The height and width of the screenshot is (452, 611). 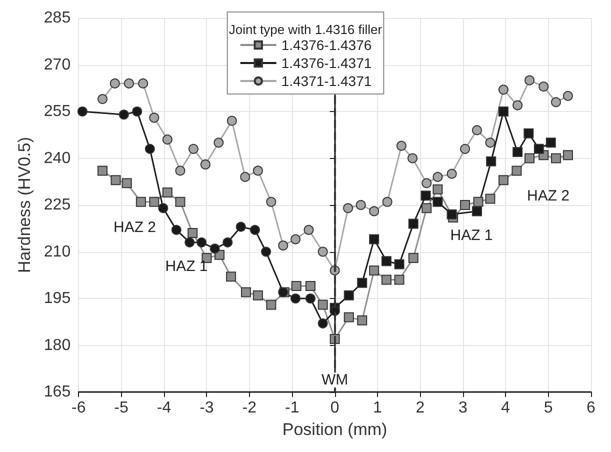 What do you see at coordinates (335, 429) in the screenshot?
I see `x-axis-title: Position (mm)` at bounding box center [335, 429].